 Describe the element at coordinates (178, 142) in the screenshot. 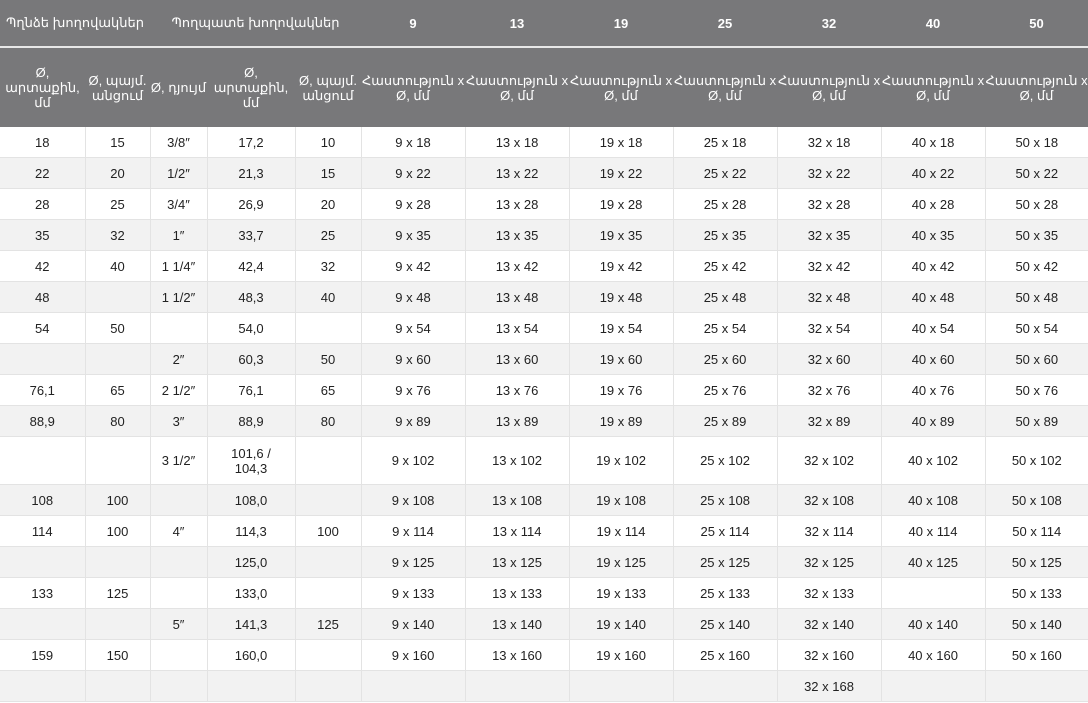

I see `table-cell: 3/8″` at that location.